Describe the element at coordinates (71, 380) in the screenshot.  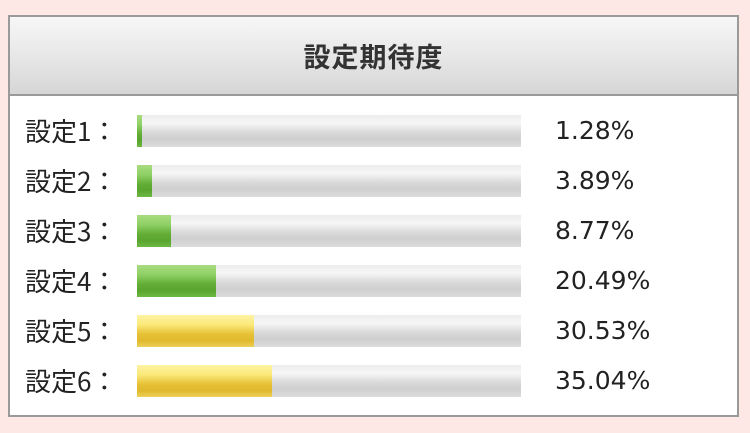
I see `setting-label: 設定6：` at that location.